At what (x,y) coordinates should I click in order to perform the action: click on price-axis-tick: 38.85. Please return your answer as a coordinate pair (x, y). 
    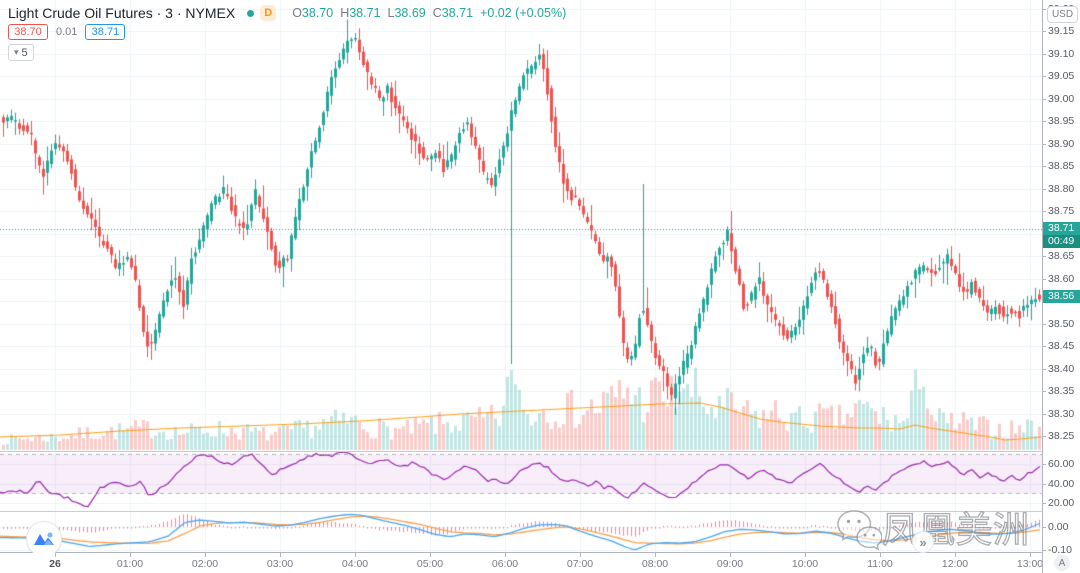
    Looking at the image, I should click on (1061, 166).